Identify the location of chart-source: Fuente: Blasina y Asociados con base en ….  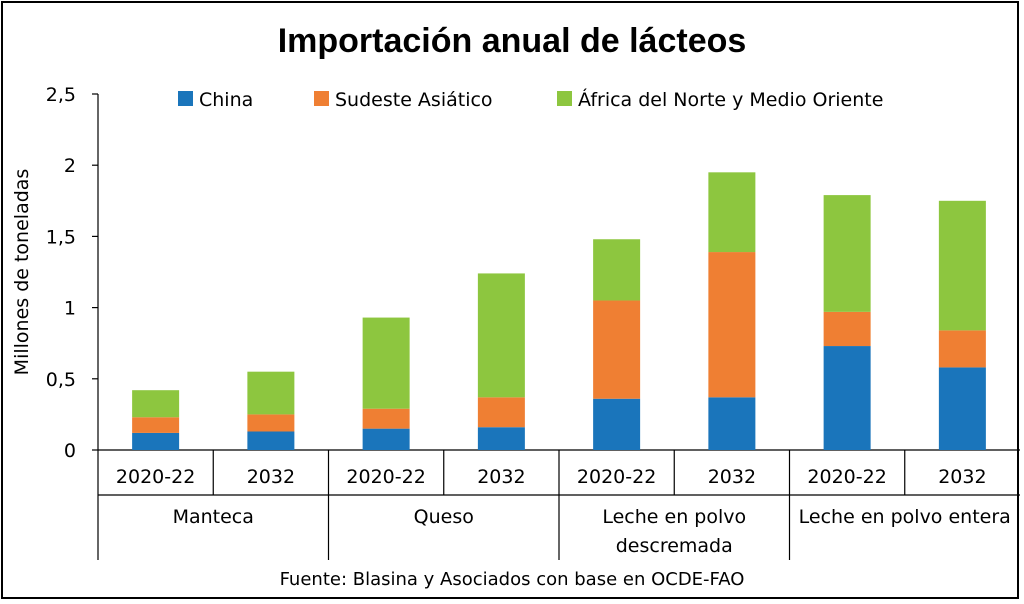
(512, 579).